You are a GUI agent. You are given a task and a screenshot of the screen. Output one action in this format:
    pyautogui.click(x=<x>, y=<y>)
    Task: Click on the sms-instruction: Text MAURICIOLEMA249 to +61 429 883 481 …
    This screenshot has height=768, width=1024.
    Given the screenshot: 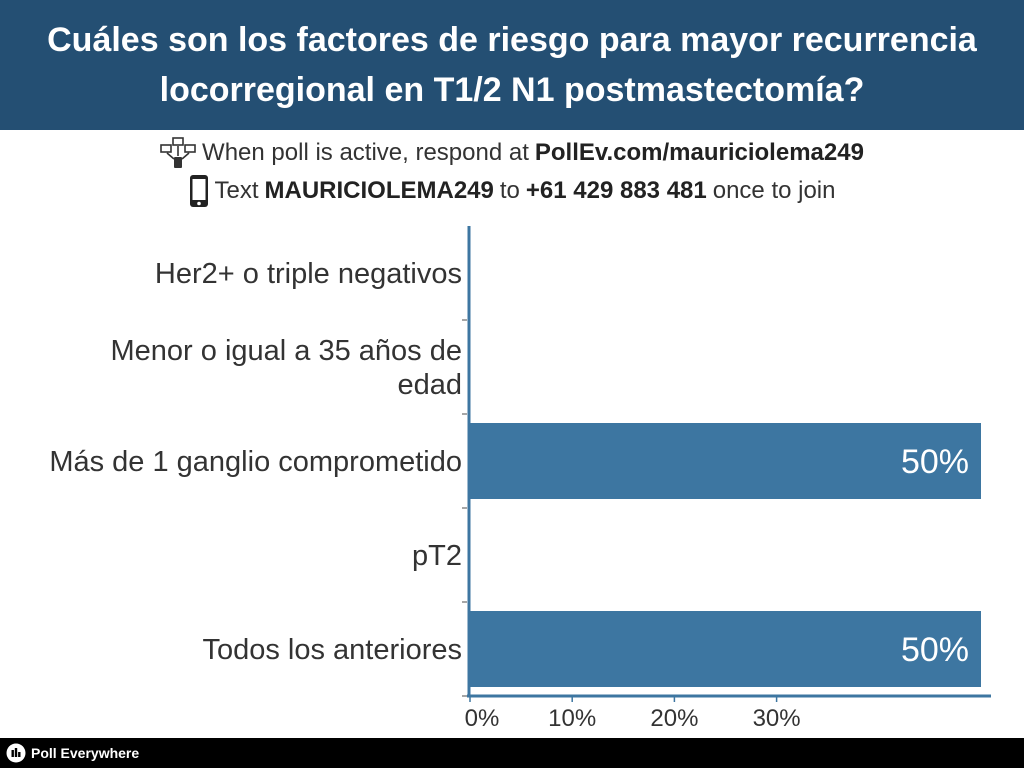 What is the action you would take?
    pyautogui.click(x=512, y=191)
    